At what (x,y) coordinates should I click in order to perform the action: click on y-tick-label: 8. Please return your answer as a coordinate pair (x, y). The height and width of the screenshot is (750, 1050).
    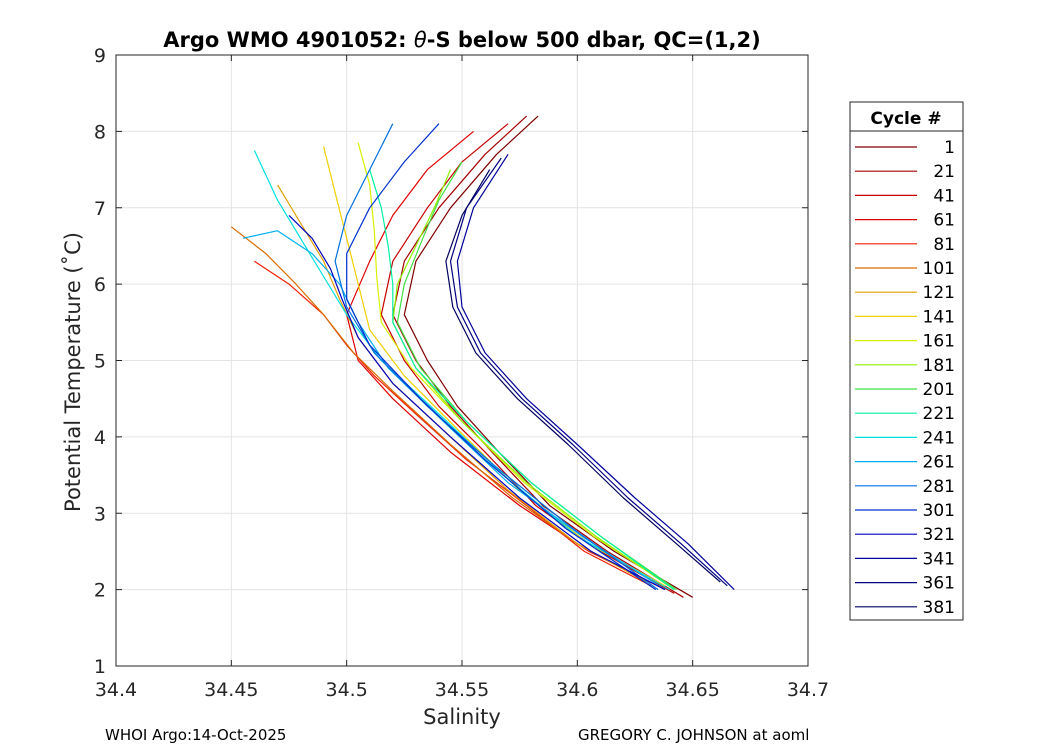
    Looking at the image, I should click on (100, 132).